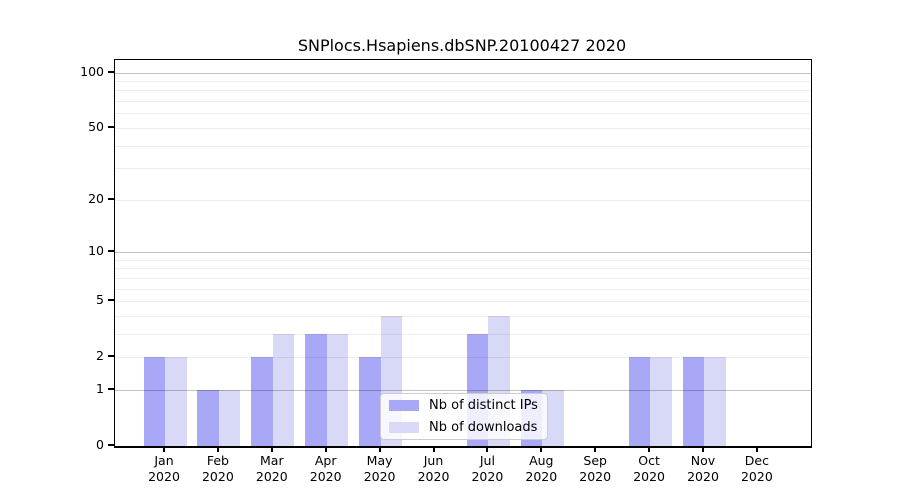 Image resolution: width=900 pixels, height=500 pixels. What do you see at coordinates (100, 356) in the screenshot?
I see `y-tick-label: 2` at bounding box center [100, 356].